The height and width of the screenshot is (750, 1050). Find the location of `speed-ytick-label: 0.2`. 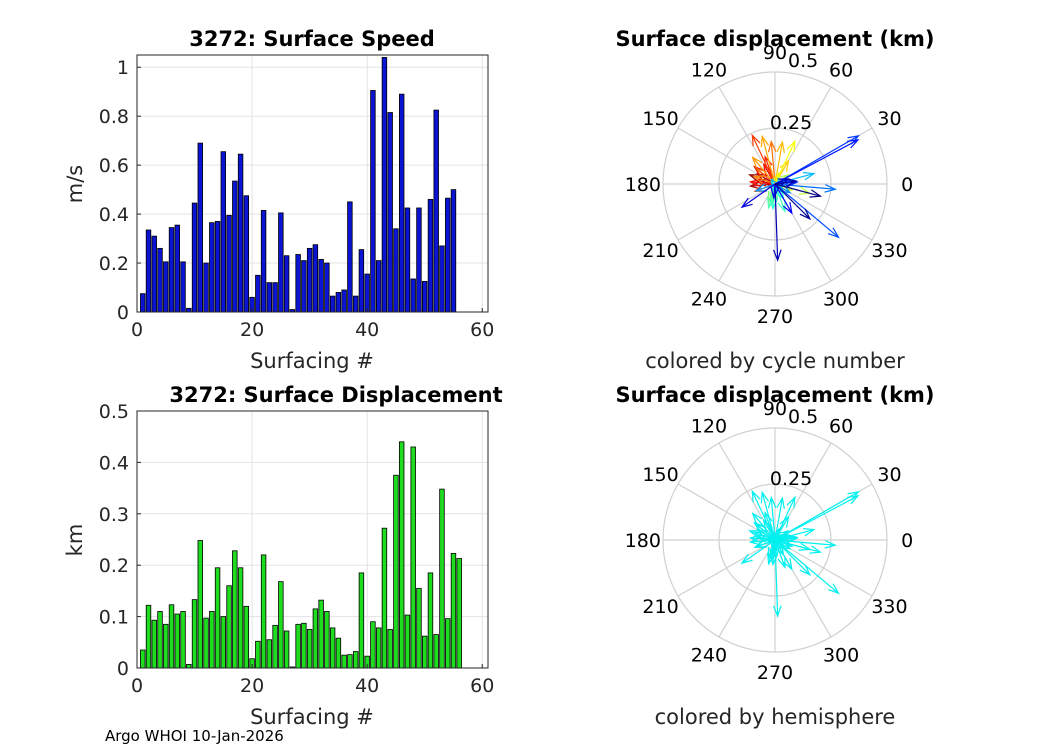

speed-ytick-label: 0.2 is located at coordinates (114, 264).